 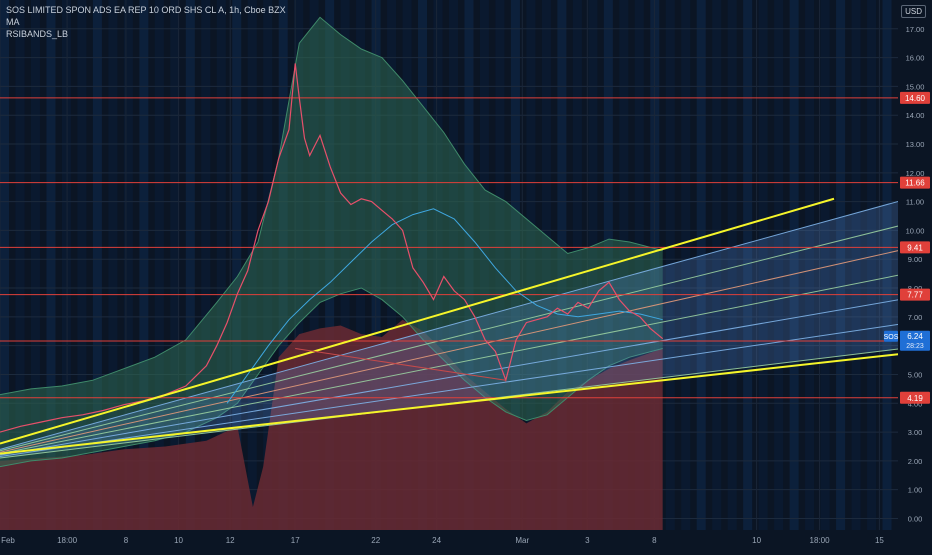 What do you see at coordinates (915, 58) in the screenshot?
I see `y-tick-label: 16.00` at bounding box center [915, 58].